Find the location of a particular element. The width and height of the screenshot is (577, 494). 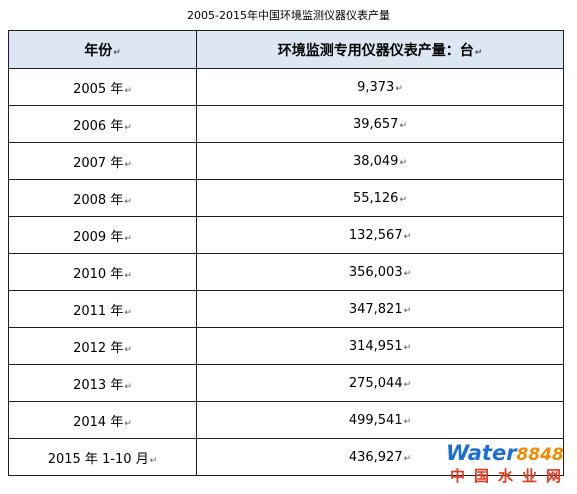

year-cell: 2008 年↵ is located at coordinates (102, 198).